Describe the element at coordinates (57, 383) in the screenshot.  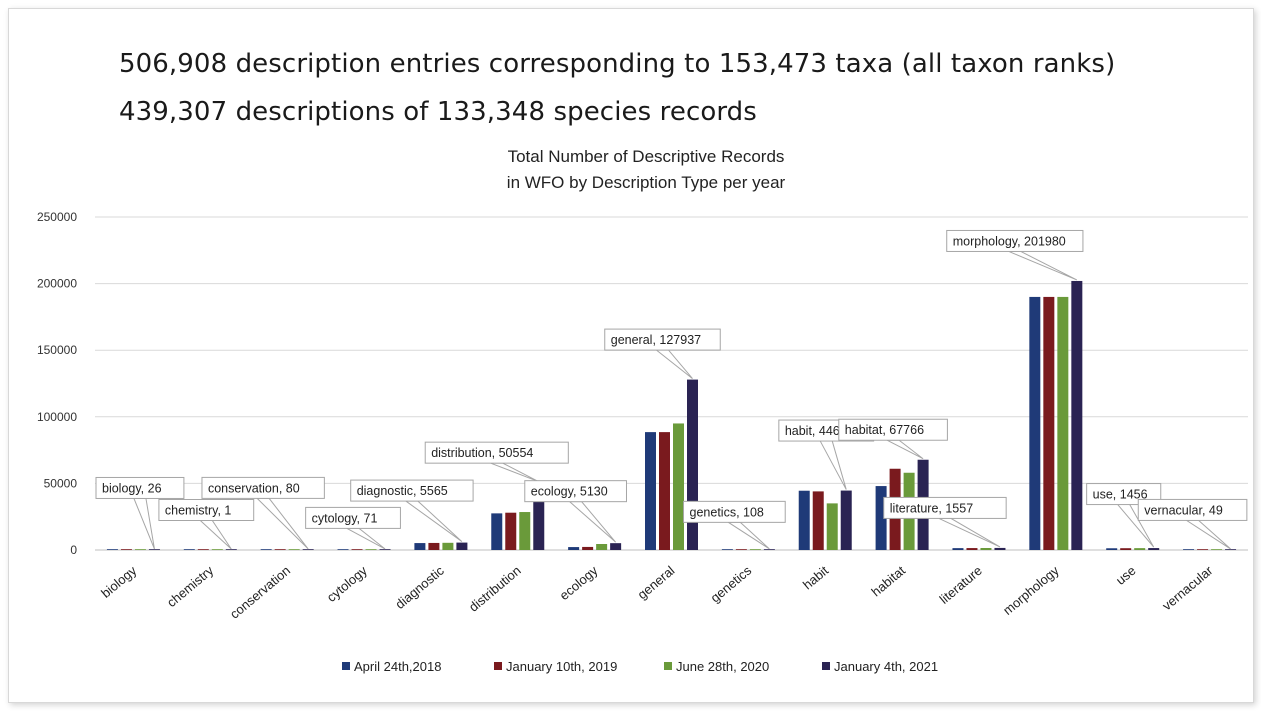
I see `y-axis: 0 50000 100000 150000 200000 250000` at that location.